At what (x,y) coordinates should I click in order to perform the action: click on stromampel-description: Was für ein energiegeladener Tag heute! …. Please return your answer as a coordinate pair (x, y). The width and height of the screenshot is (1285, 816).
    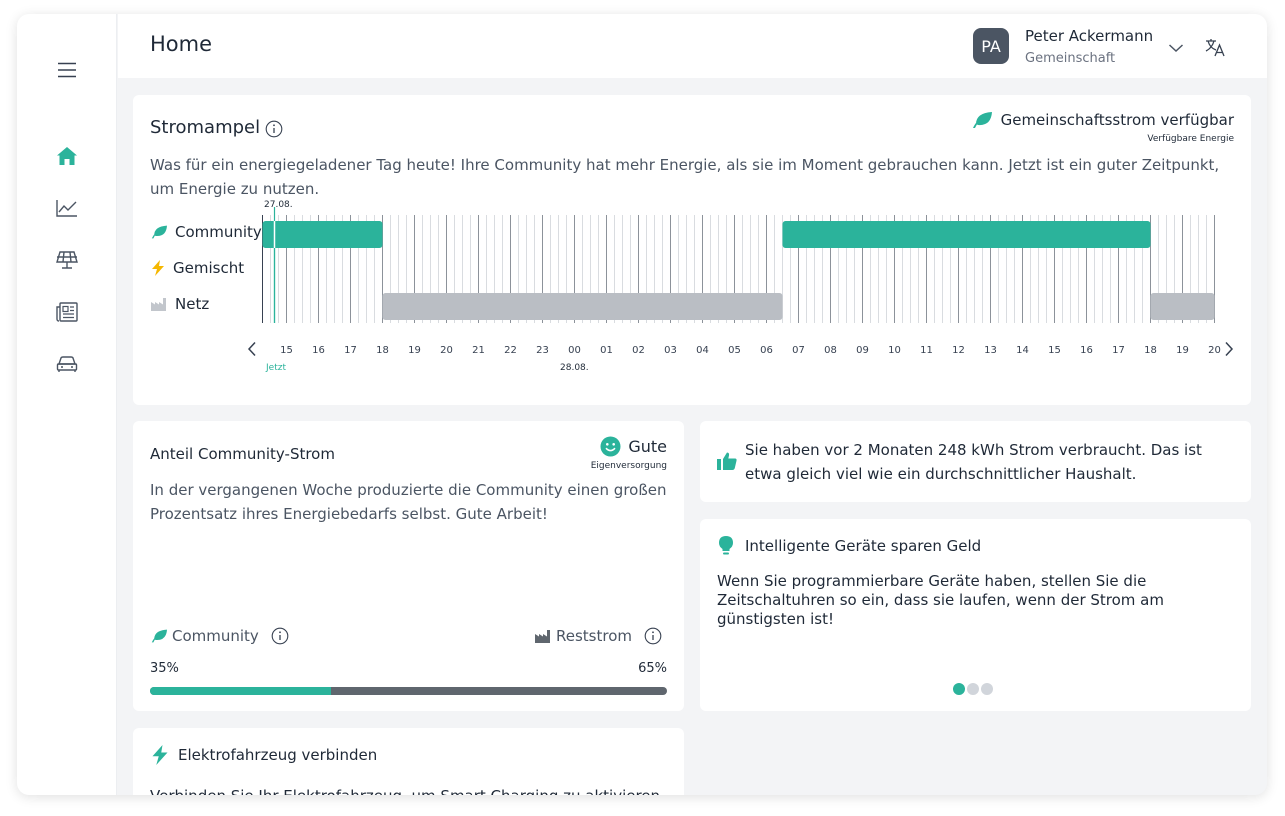
    Looking at the image, I should click on (685, 177).